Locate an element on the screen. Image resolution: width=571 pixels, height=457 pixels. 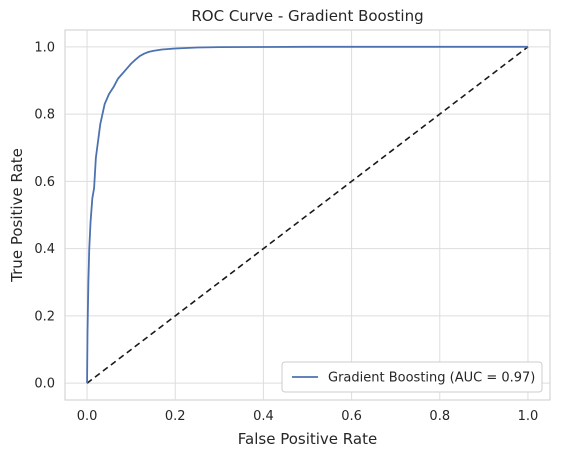
y-tick-labels: 0.0 0.2 0.4 0.6 0.8 1.0 is located at coordinates (44, 215).